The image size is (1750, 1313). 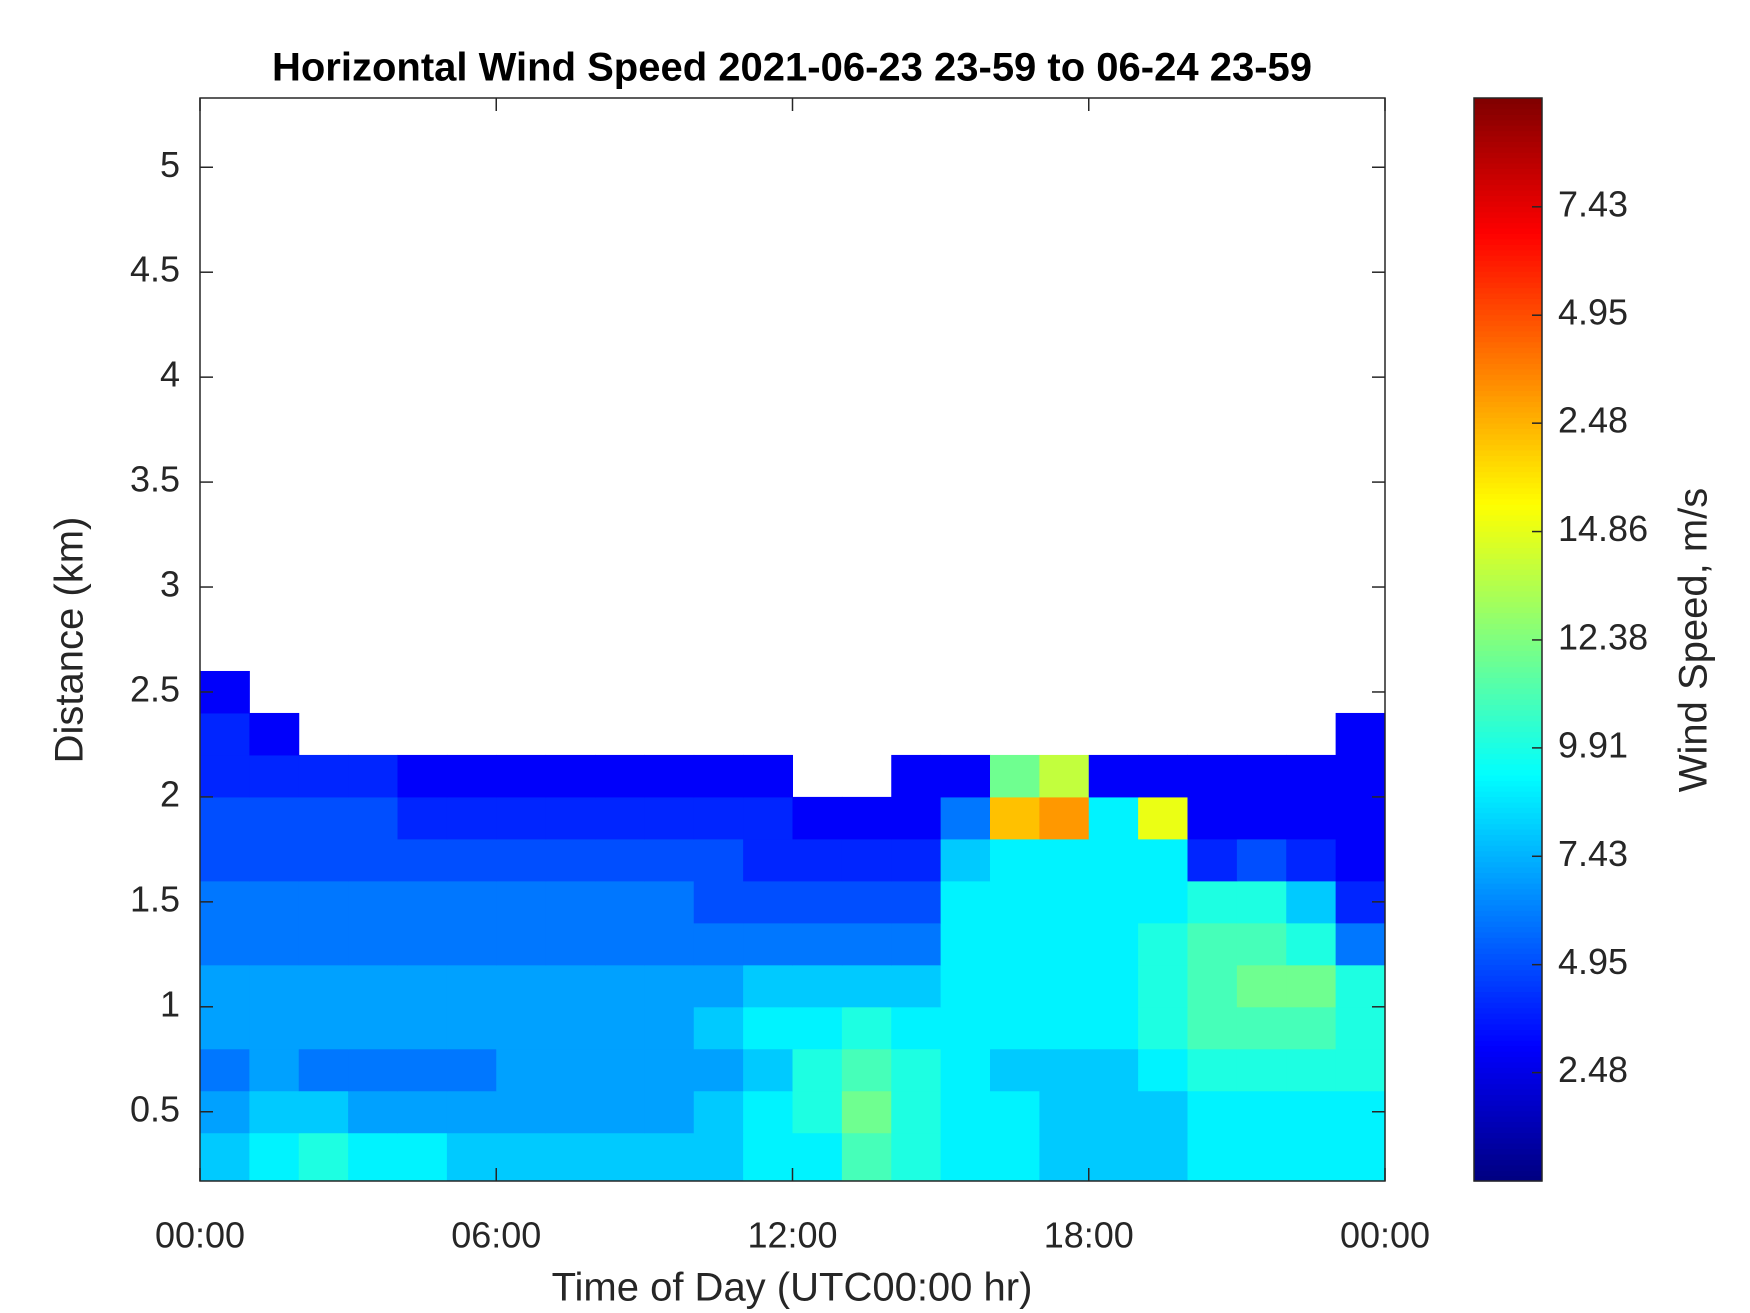 What do you see at coordinates (1603, 528) in the screenshot?
I see `colorbar-tick-label: 14.86` at bounding box center [1603, 528].